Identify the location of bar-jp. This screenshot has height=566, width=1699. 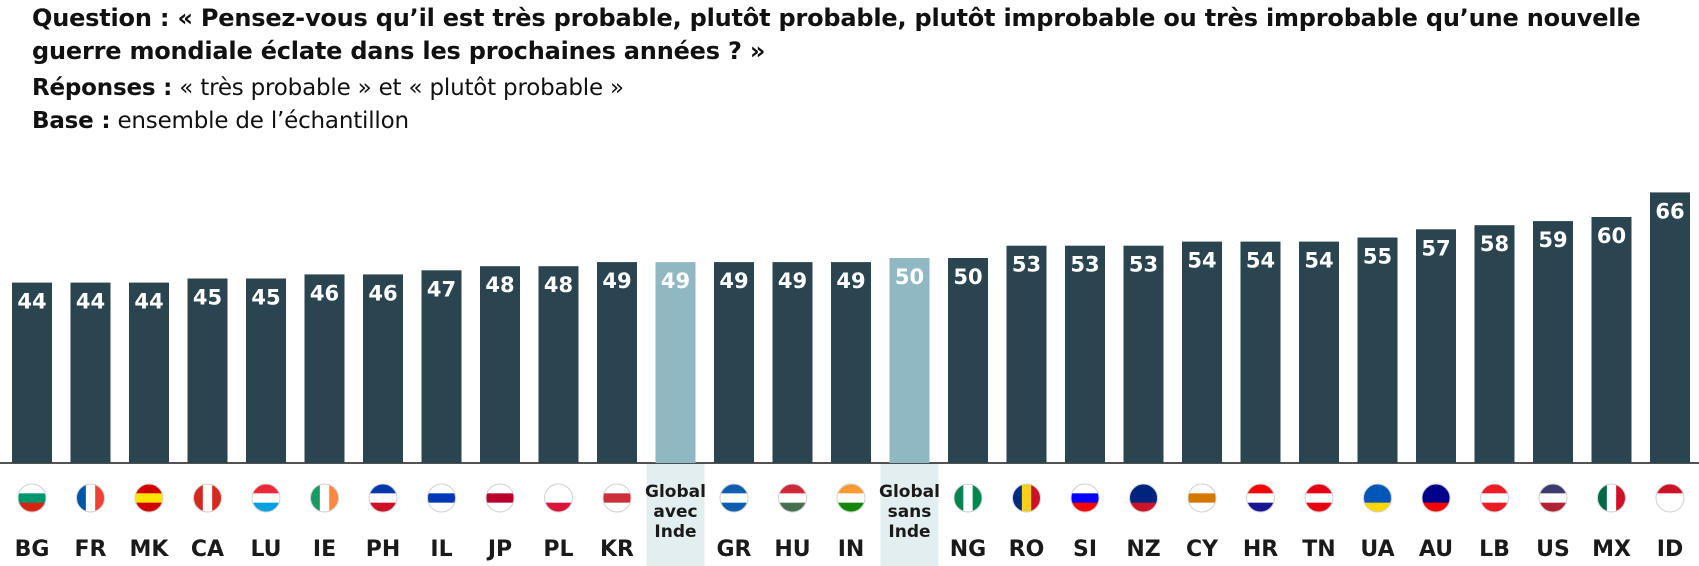
(500, 364).